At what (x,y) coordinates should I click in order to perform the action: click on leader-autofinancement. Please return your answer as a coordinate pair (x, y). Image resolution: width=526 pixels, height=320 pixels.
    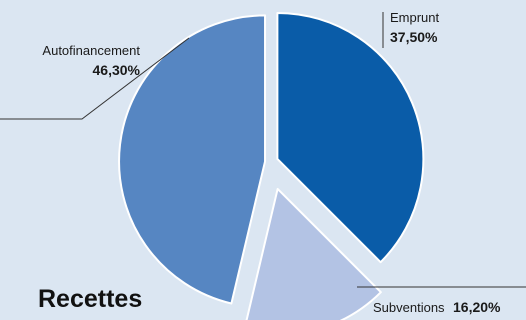
    Looking at the image, I should click on (95, 78).